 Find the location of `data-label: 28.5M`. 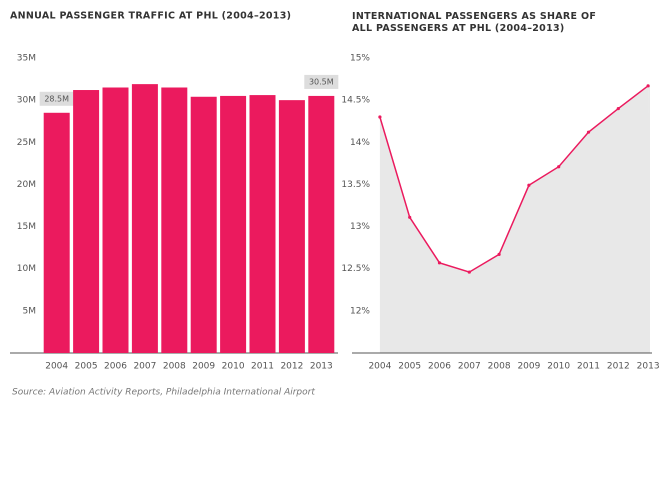

data-label: 28.5M is located at coordinates (56, 98).